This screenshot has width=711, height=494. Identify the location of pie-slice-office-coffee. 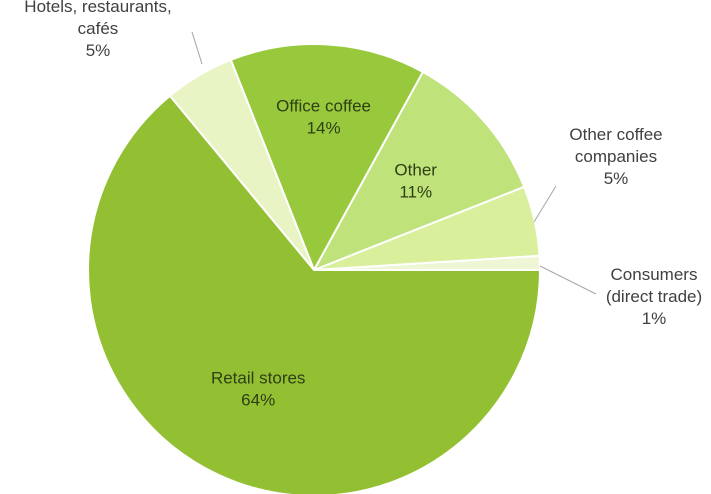
(326, 157).